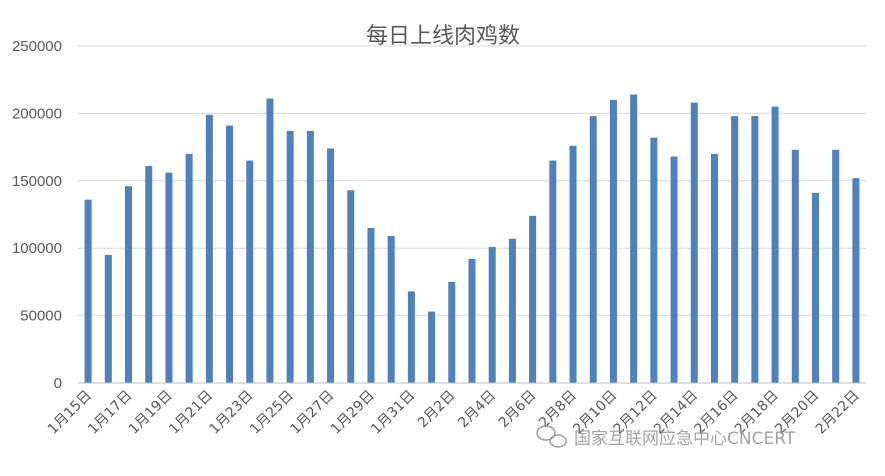 The height and width of the screenshot is (476, 885). I want to click on y-tick-label: 250000, so click(37, 46).